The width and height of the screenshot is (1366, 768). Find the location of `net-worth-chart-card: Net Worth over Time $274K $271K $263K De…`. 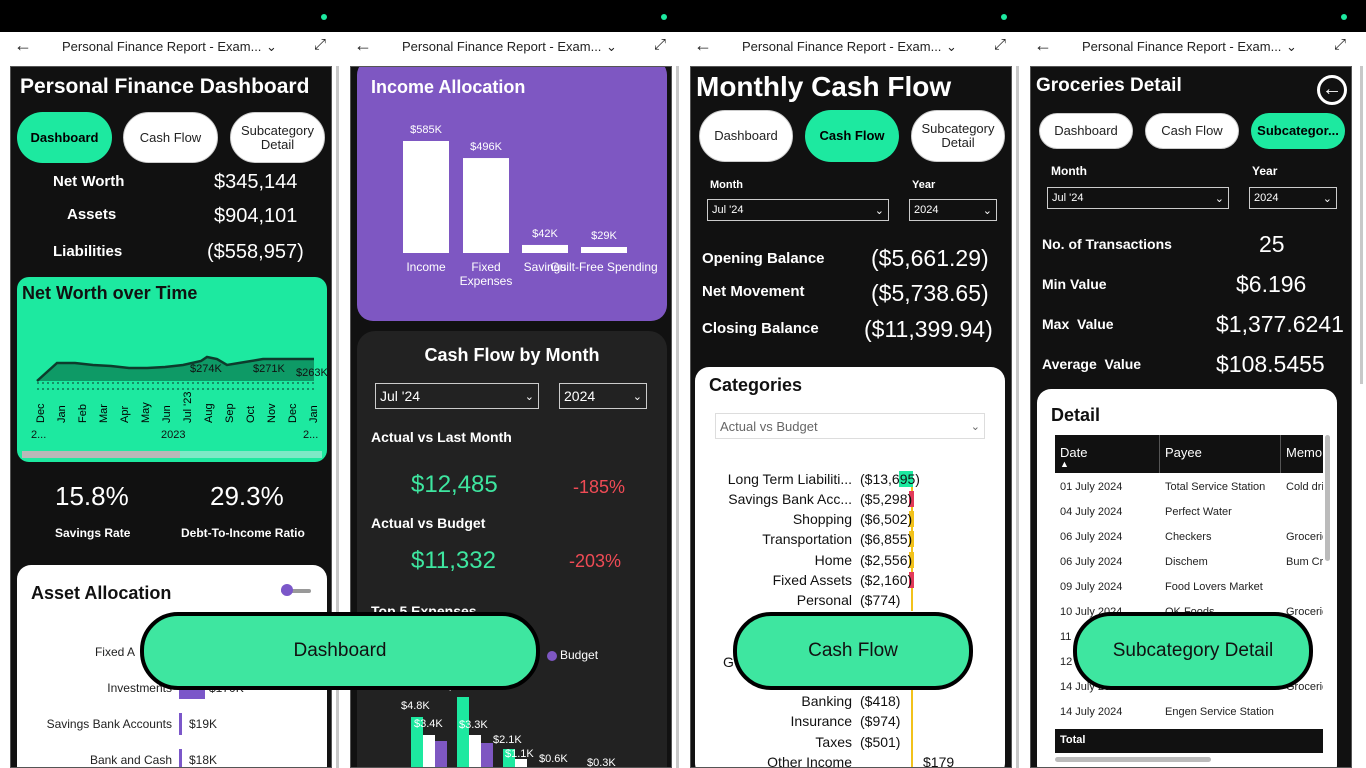

net-worth-chart-card: Net Worth over Time $274K $271K $263K De… is located at coordinates (172, 369).